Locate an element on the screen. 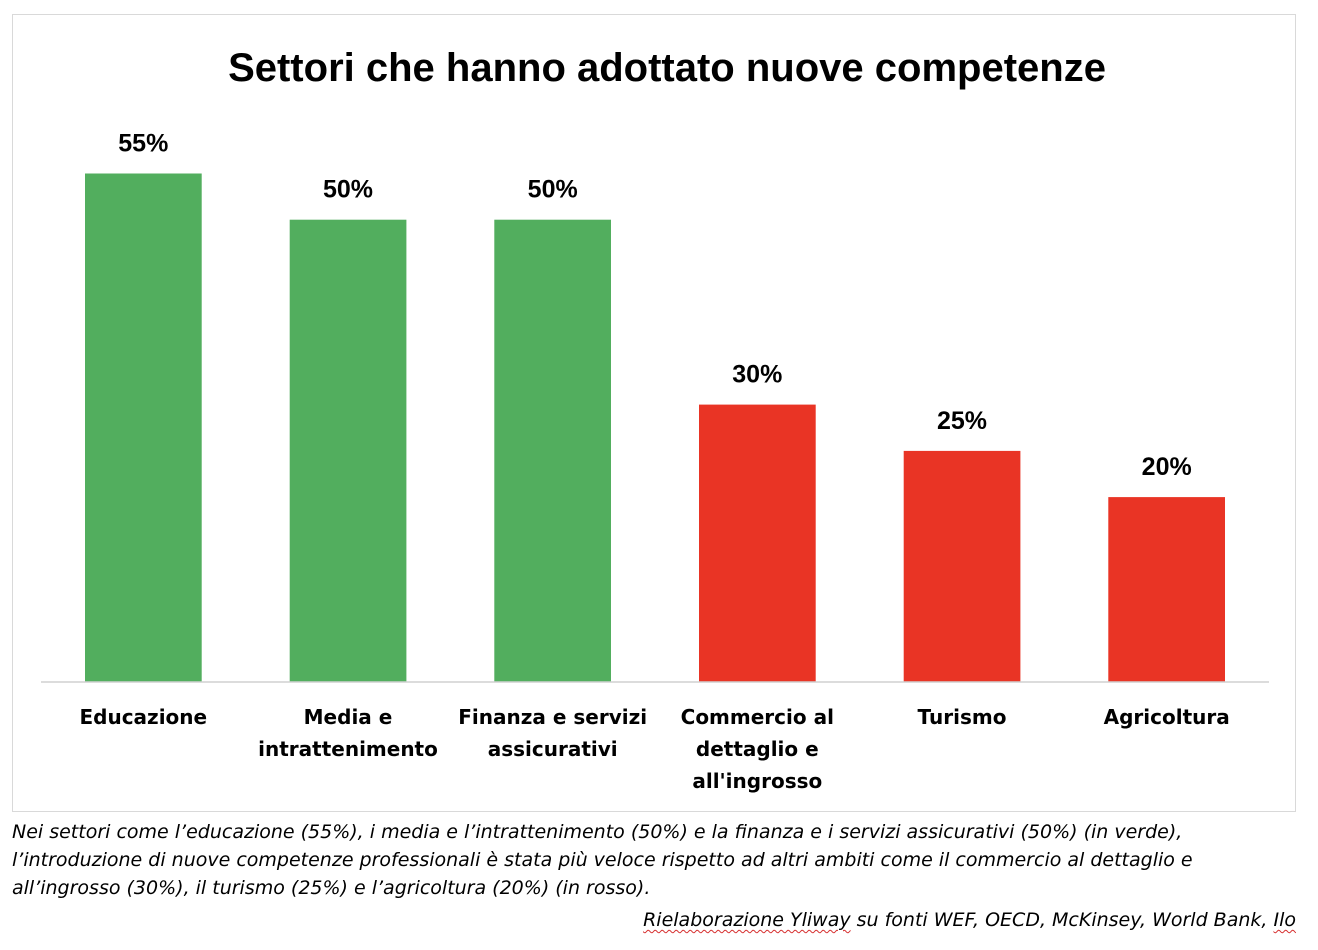 The width and height of the screenshot is (1318, 950). category-label: Turismo is located at coordinates (962, 717).